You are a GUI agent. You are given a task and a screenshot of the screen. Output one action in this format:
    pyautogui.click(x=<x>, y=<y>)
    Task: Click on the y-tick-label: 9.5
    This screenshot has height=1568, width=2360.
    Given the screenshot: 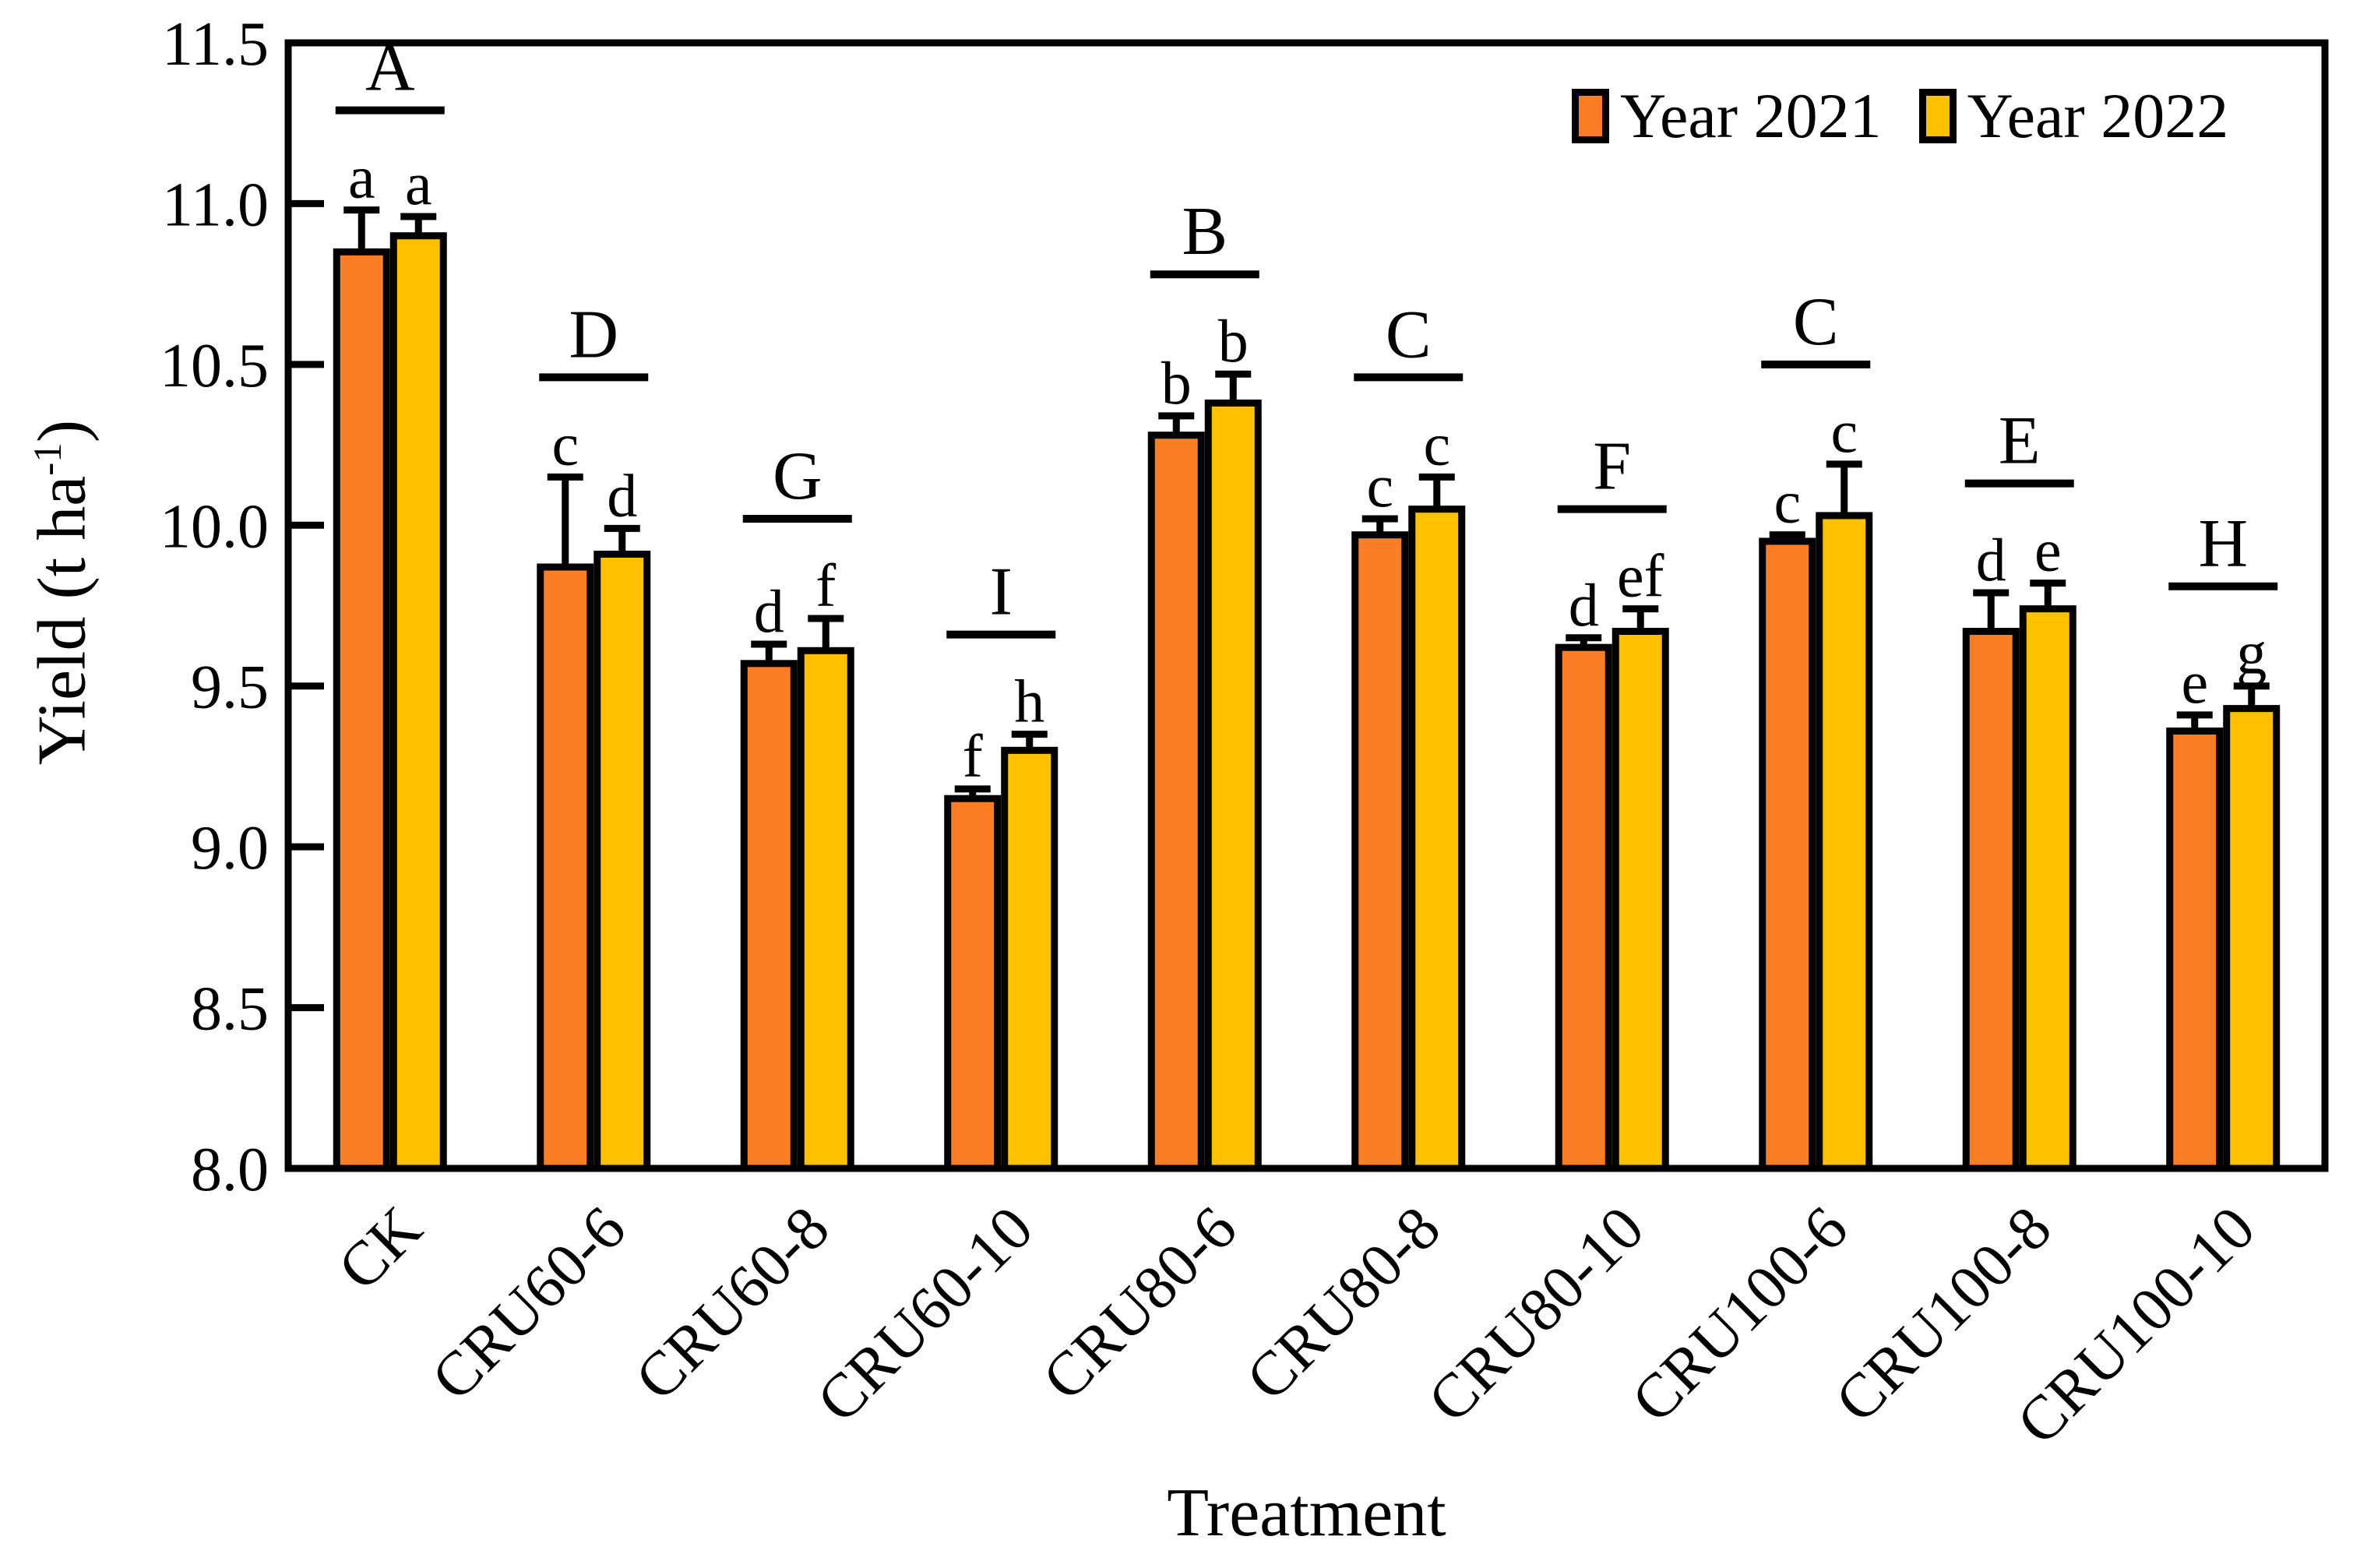 What is the action you would take?
    pyautogui.click(x=230, y=688)
    